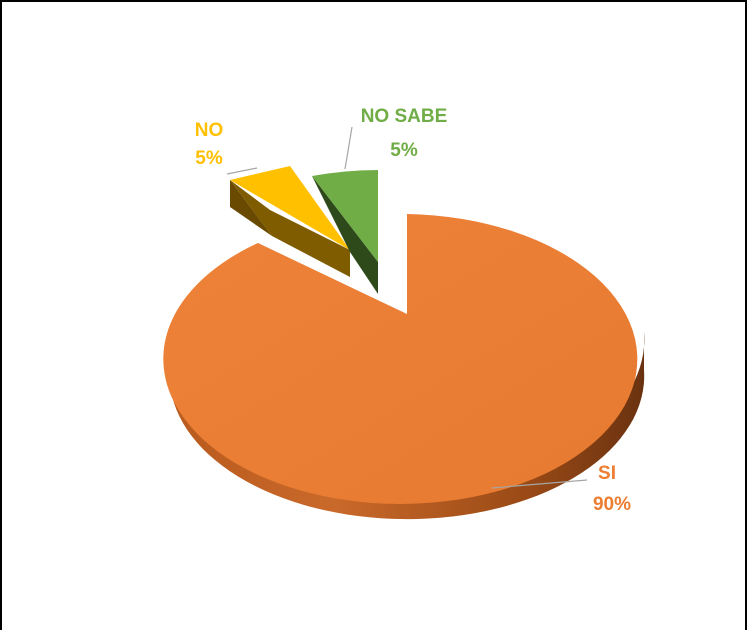 This screenshot has width=747, height=632. I want to click on slice-no-sabe, so click(345, 232).